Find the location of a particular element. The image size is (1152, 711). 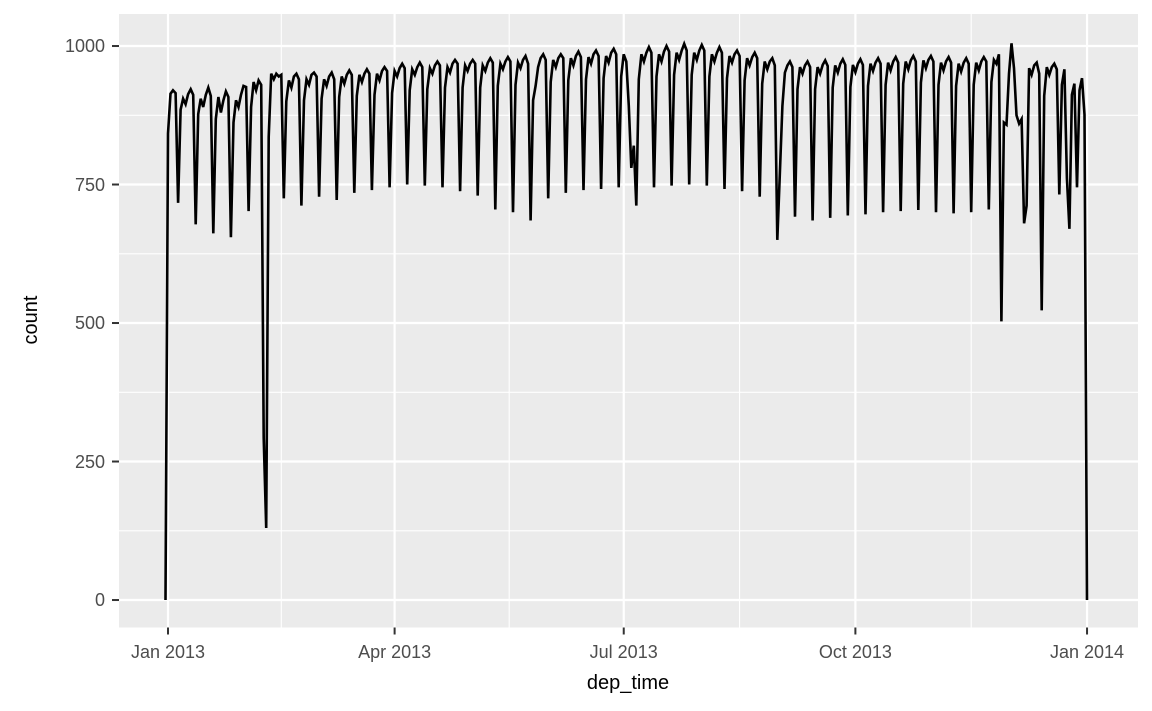

x-tick-label-jan2014: Jan 2014 is located at coordinates (1087, 652).